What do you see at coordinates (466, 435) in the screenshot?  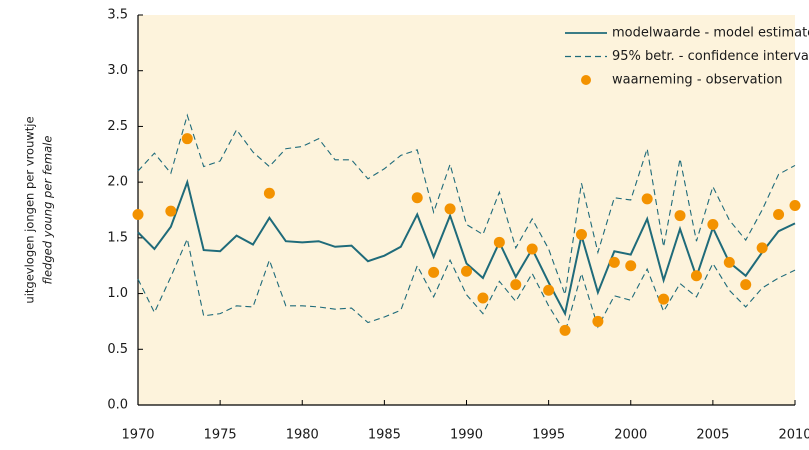 I see `x-tick-label: 1990` at bounding box center [466, 435].